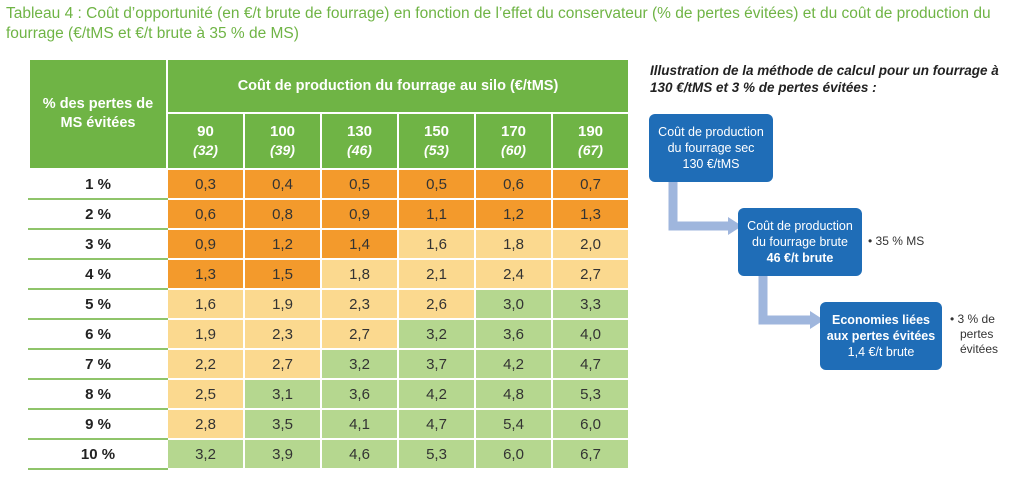 This screenshot has width=1024, height=493. Describe the element at coordinates (513, 274) in the screenshot. I see `table-cell: 2,4` at that location.